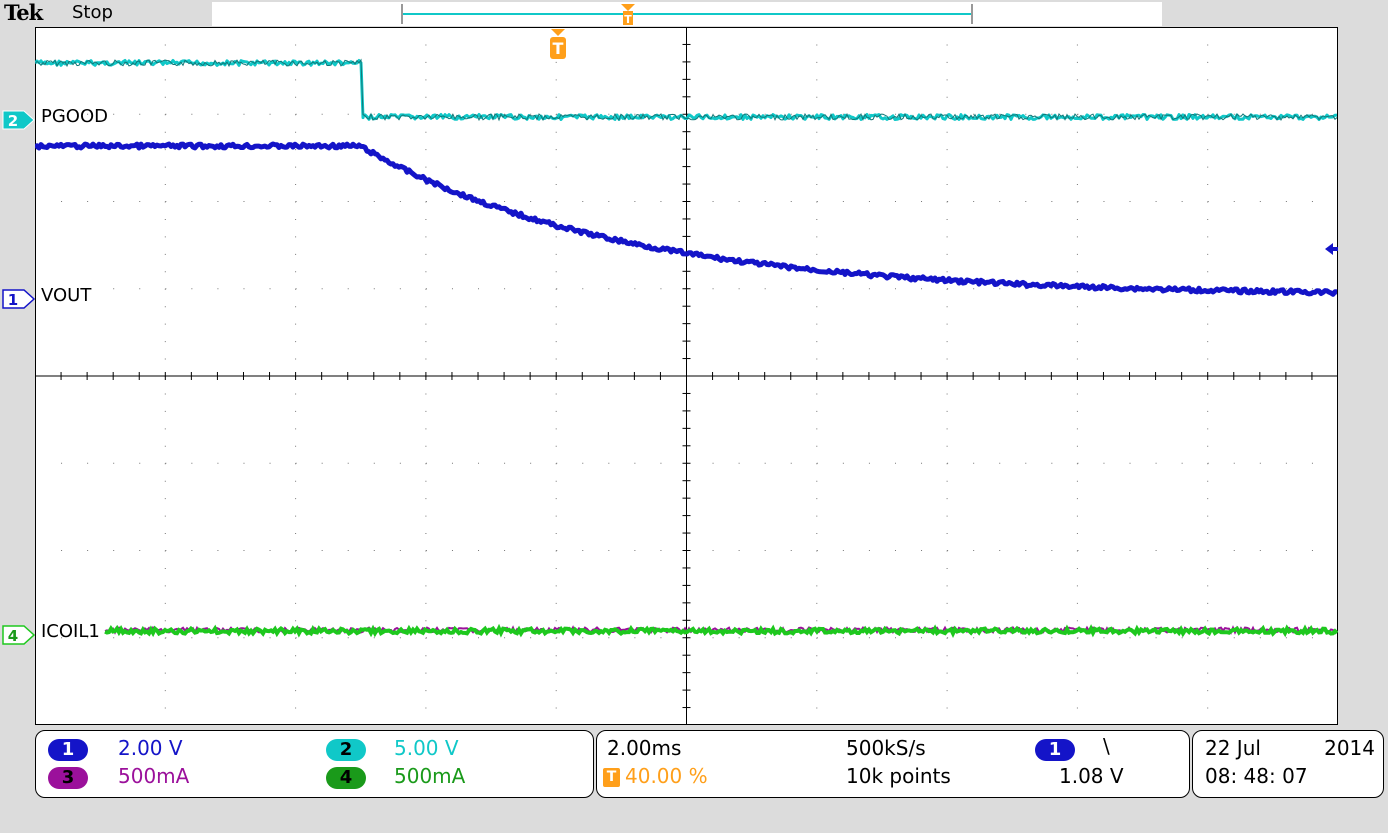  What do you see at coordinates (558, 48) in the screenshot?
I see `trigger-marker-label: T` at bounding box center [558, 48].